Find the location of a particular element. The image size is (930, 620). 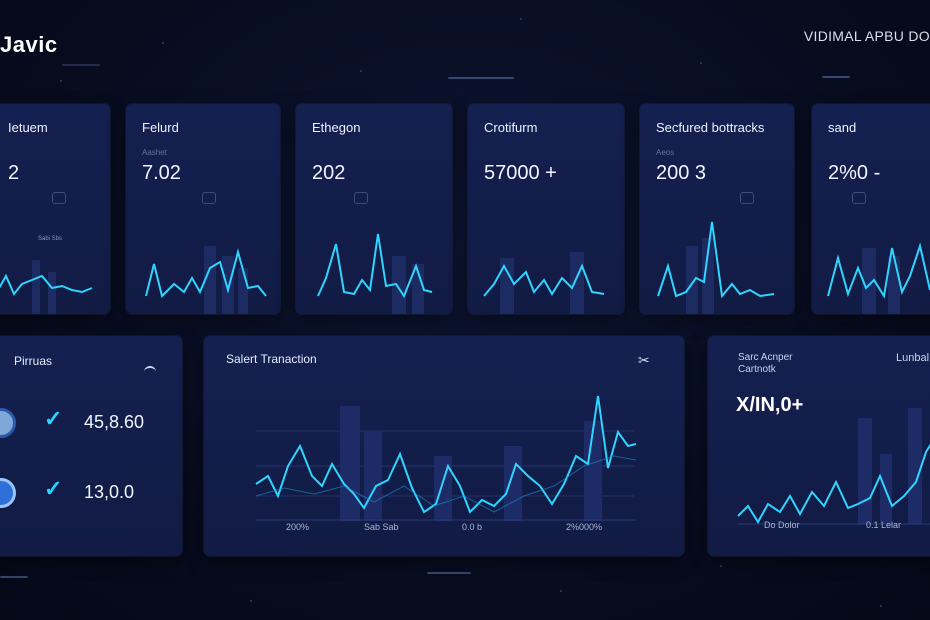

header-label: VIDIMAL APBU DO is located at coordinates (866, 36).